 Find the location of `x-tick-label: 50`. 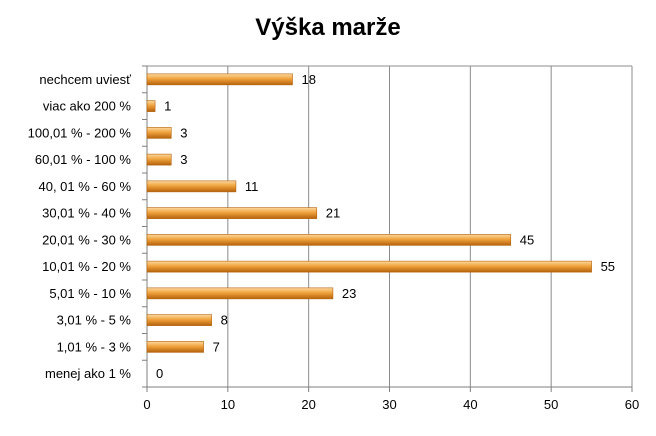

x-tick-label: 50 is located at coordinates (551, 404).